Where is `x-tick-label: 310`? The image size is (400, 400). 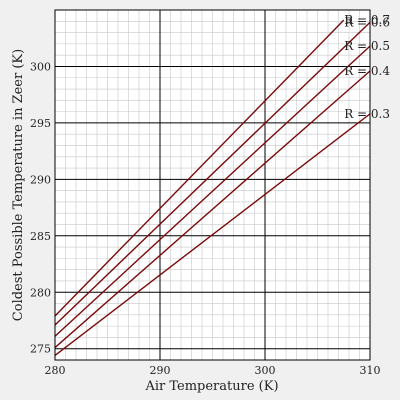 x-tick-label: 310 is located at coordinates (370, 370).